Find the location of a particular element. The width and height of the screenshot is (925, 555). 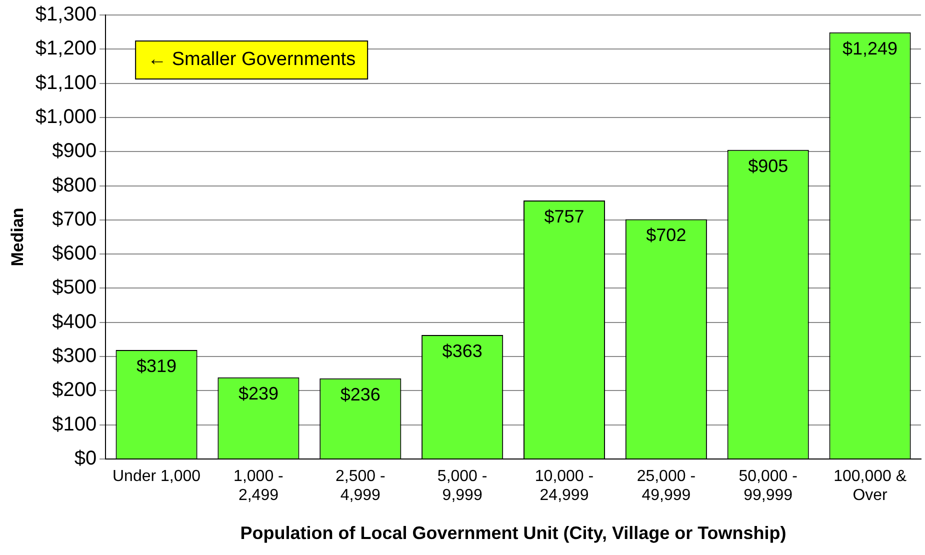

data-label: $1,249 is located at coordinates (870, 48).